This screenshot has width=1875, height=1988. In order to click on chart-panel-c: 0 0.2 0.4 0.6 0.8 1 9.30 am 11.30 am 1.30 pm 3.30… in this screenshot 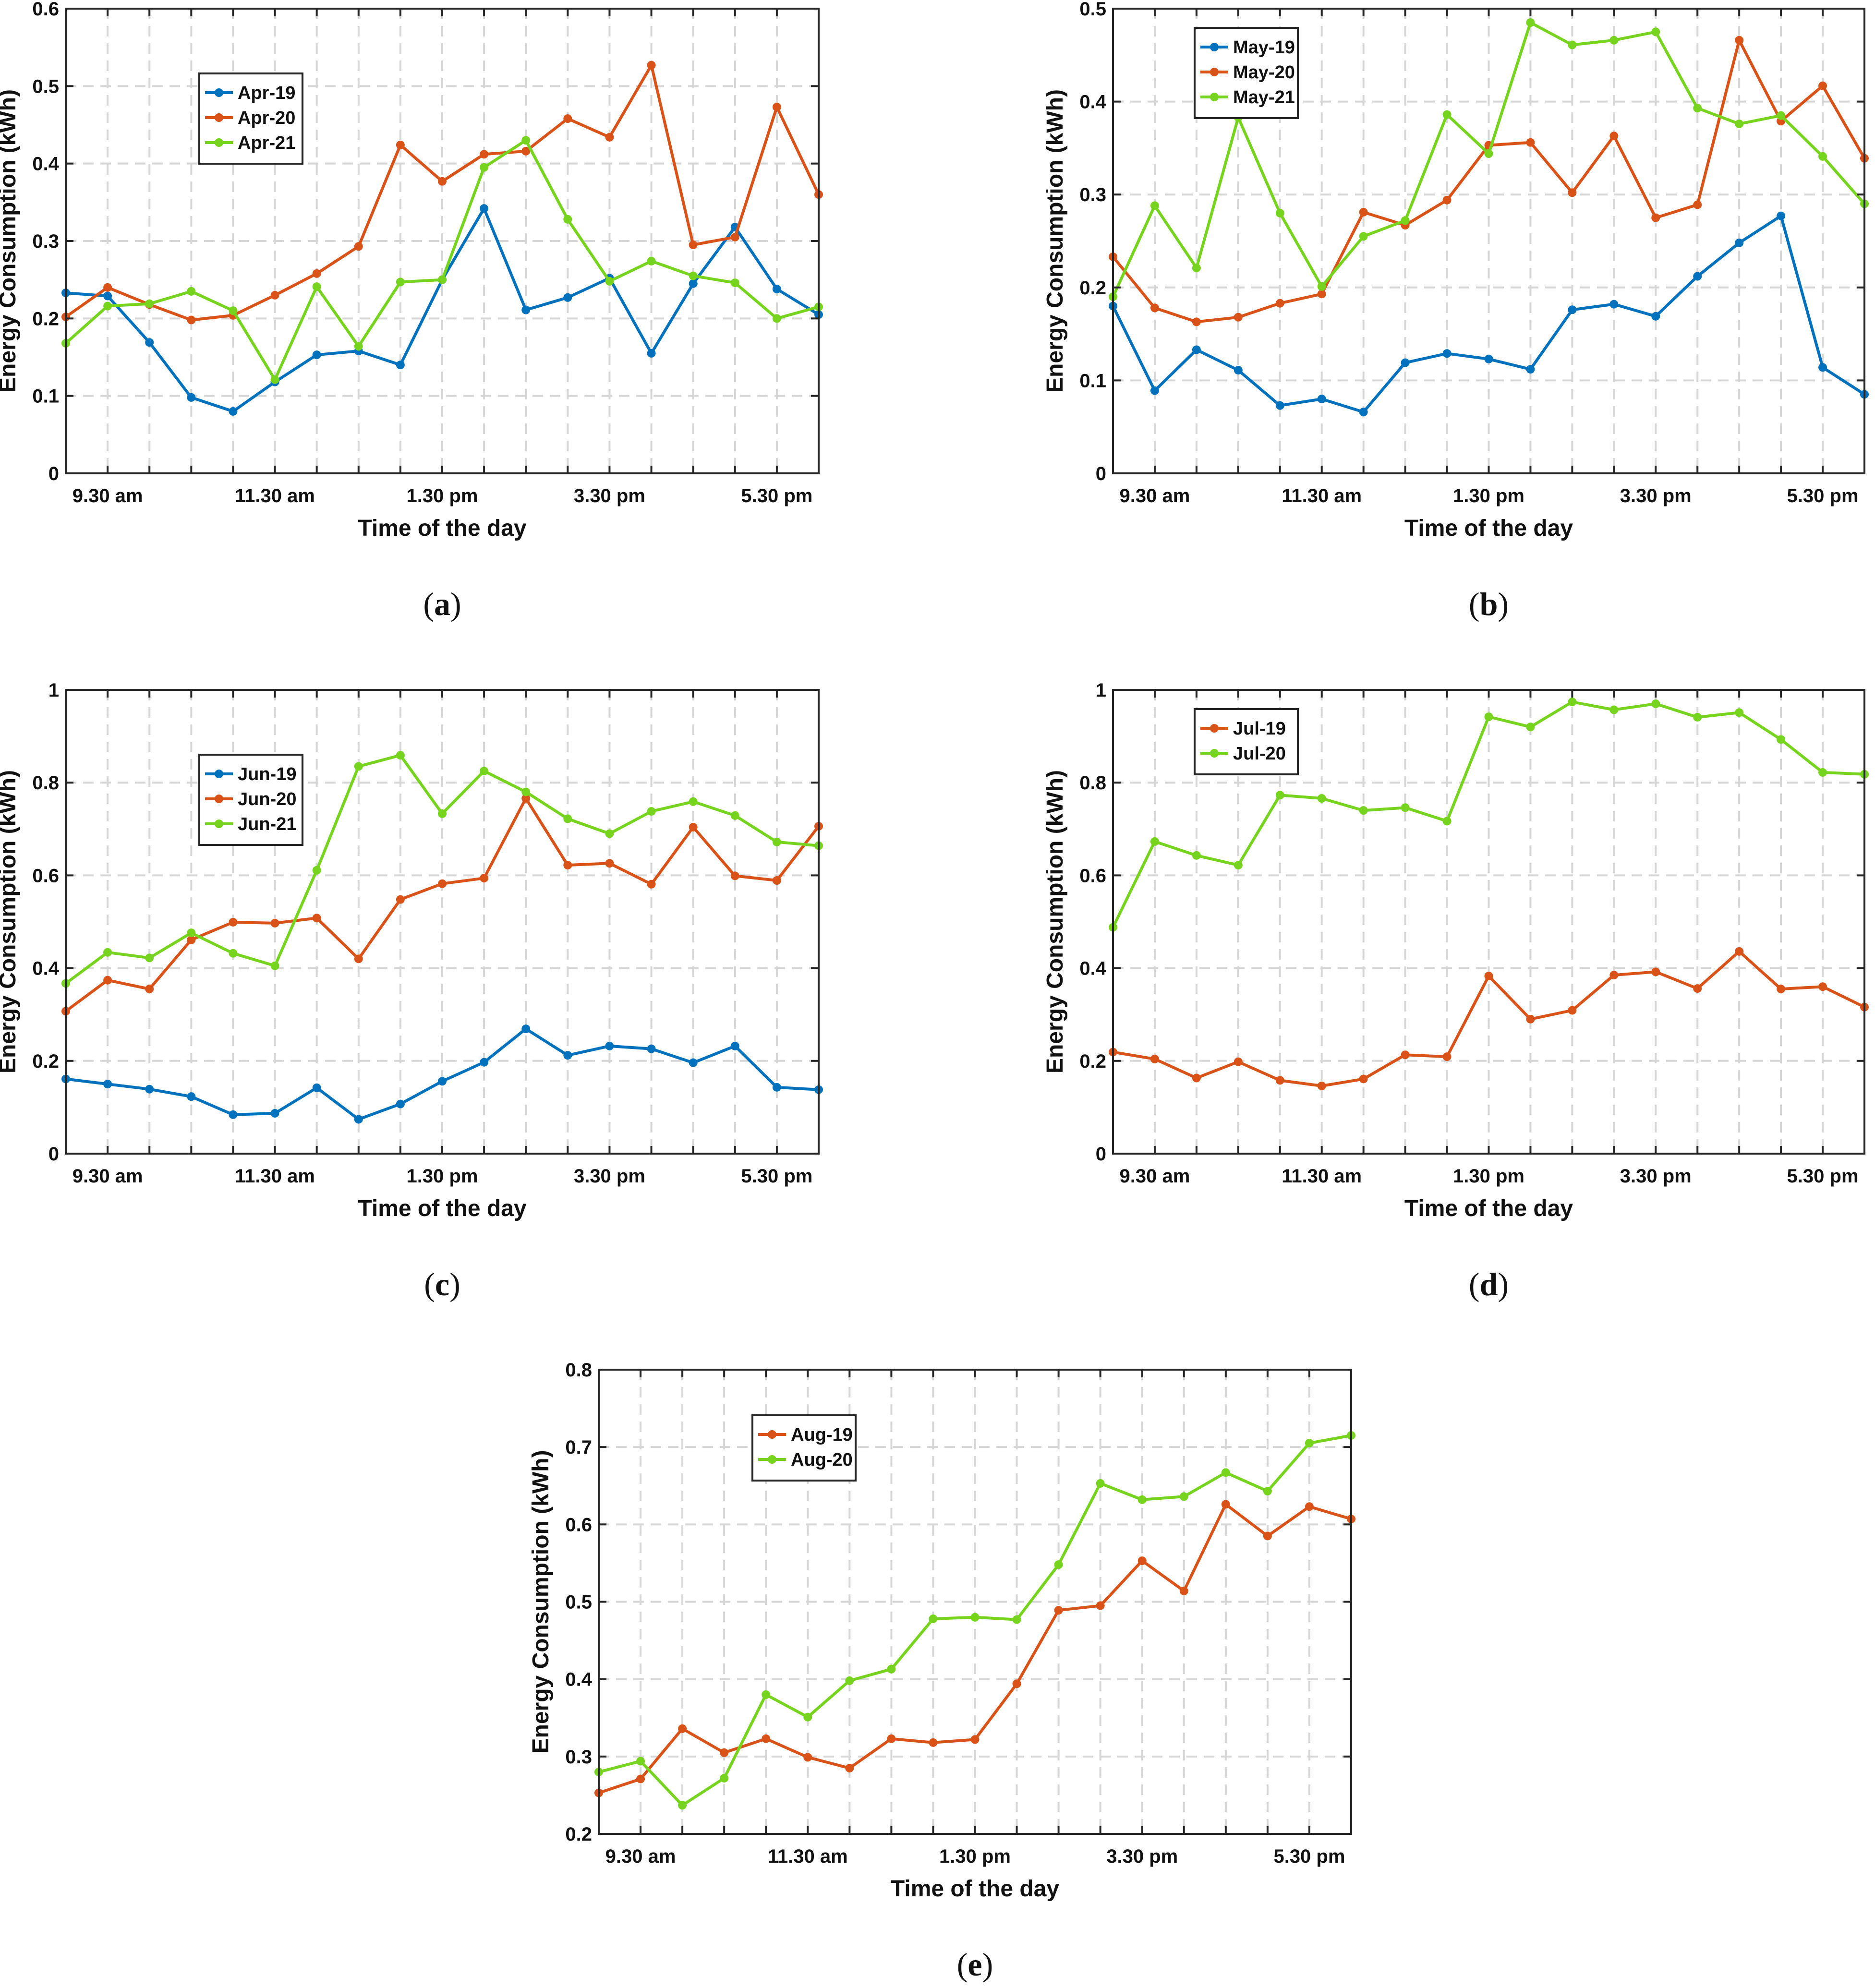, I will do `click(412, 991)`.